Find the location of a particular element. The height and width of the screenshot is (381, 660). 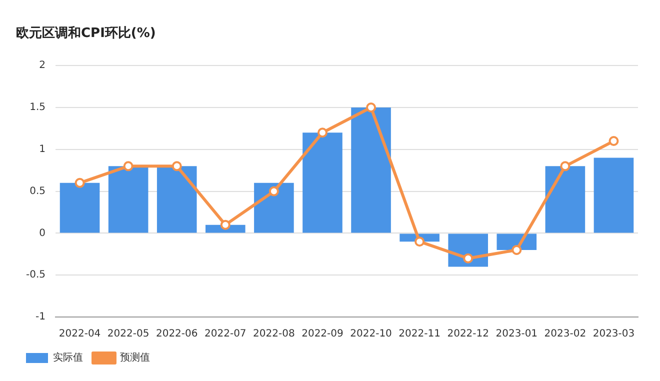

legend-label: 预测值 is located at coordinates (135, 358).